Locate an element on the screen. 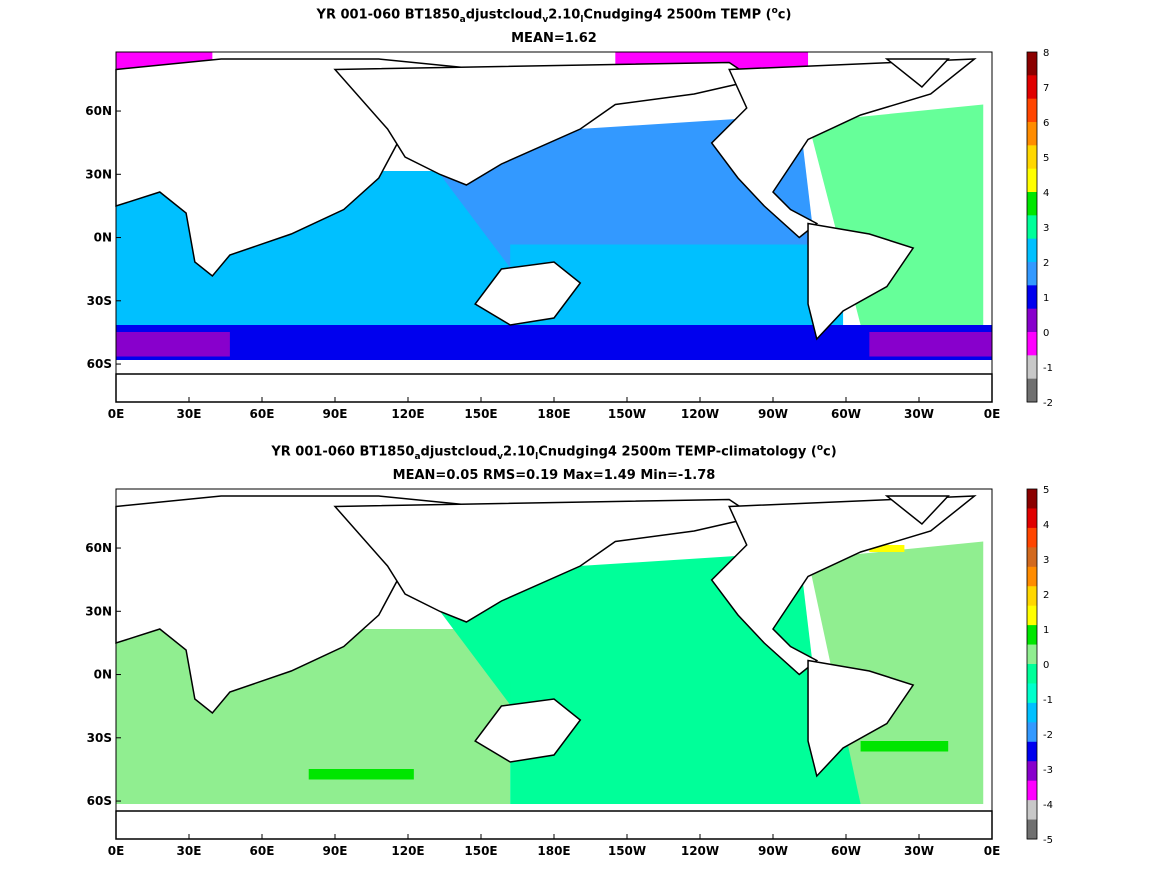 The width and height of the screenshot is (1167, 875). southern-ocean-region is located at coordinates (554, 342).